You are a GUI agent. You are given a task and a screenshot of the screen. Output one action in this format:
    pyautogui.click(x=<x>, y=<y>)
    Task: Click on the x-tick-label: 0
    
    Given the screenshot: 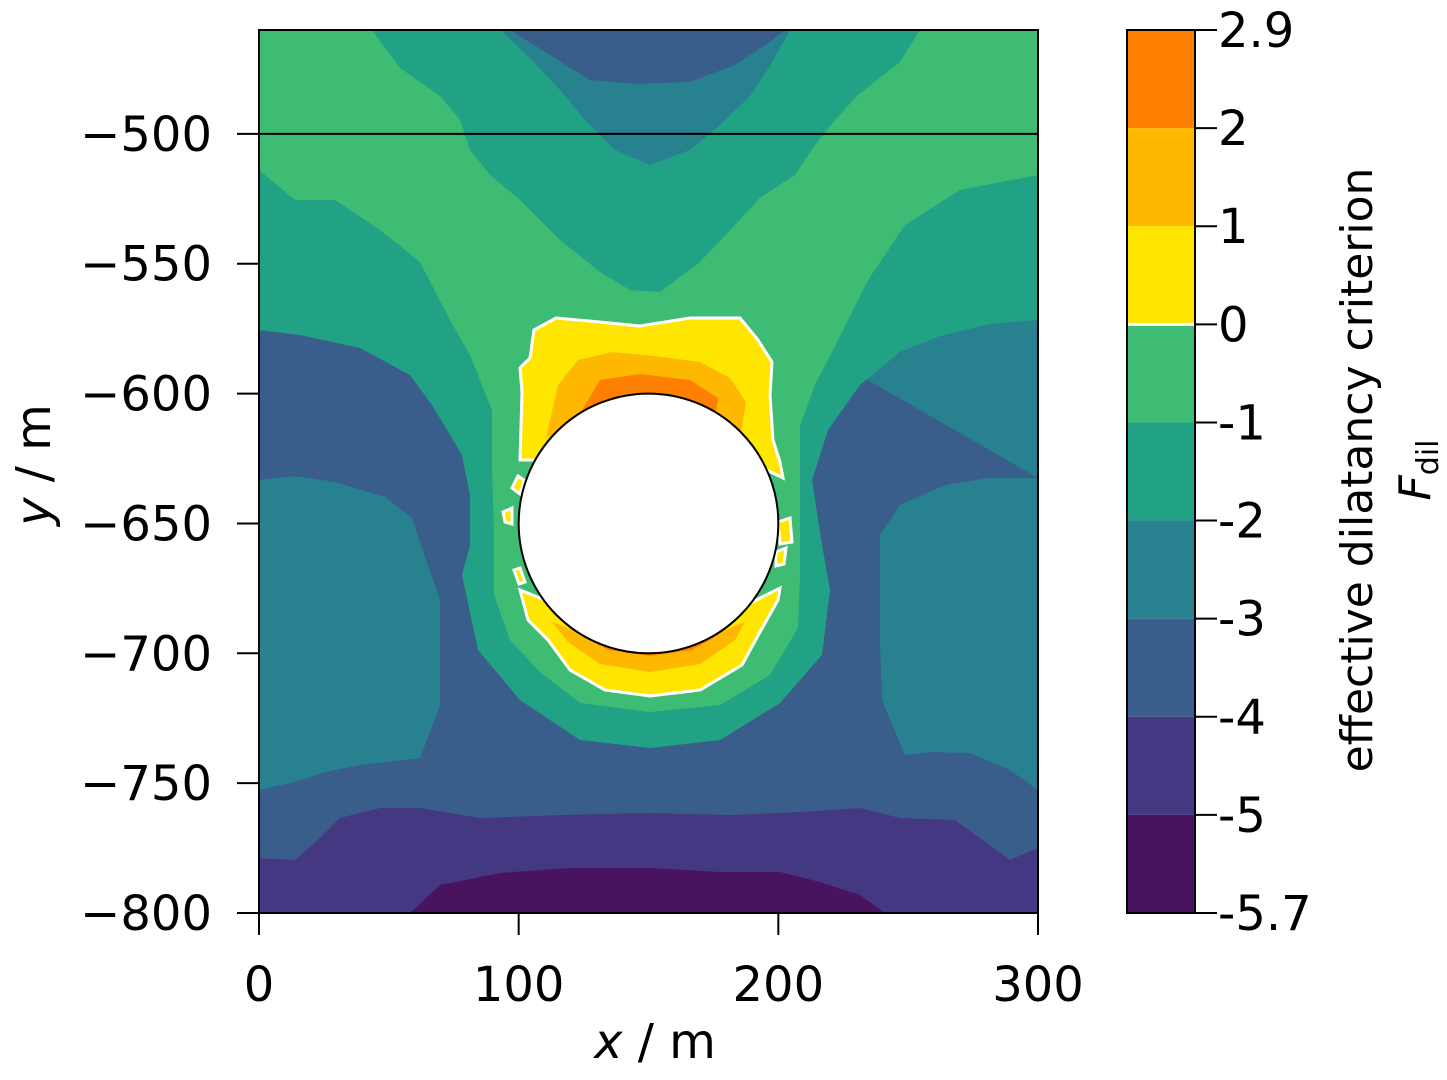 What is the action you would take?
    pyautogui.click(x=259, y=985)
    